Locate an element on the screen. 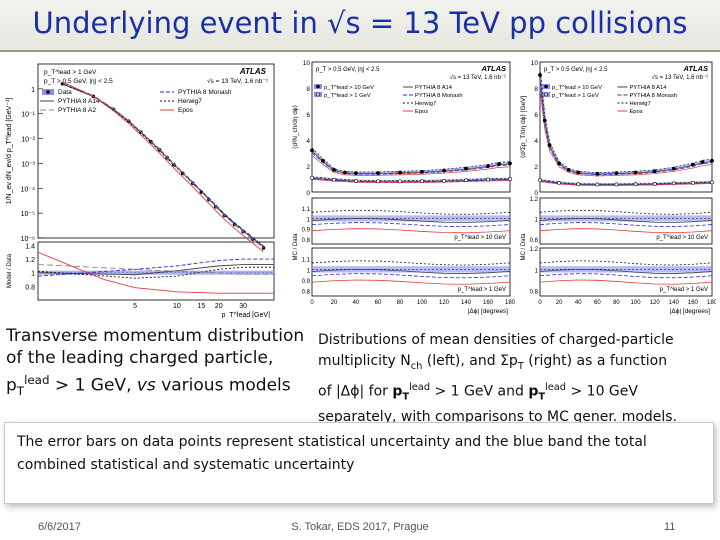  x-tick-label: 40 is located at coordinates (356, 303).